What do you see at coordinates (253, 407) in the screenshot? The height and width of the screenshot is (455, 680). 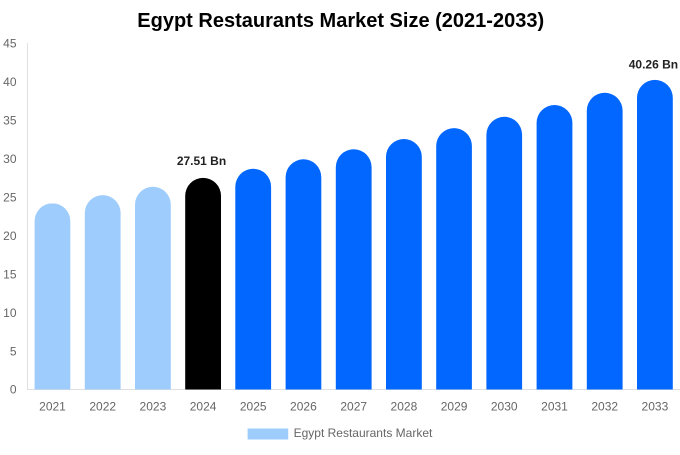 I see `svg-text: 2025` at bounding box center [253, 407].